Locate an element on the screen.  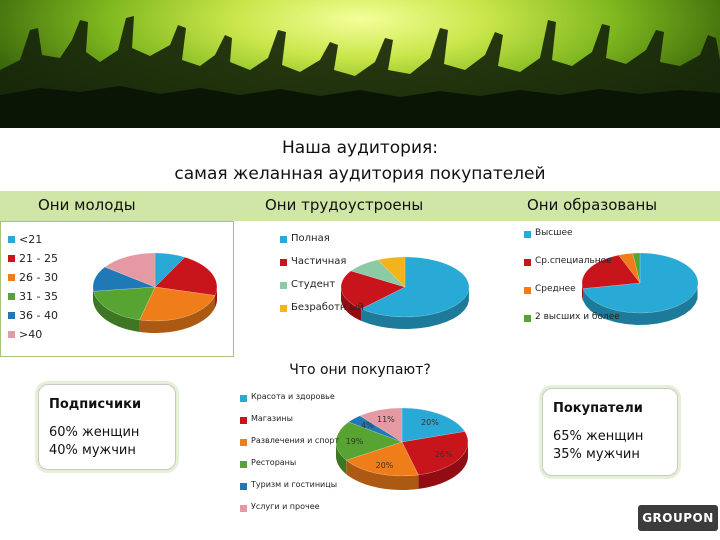
buyers-title: Покупатели is located at coordinates (598, 408).